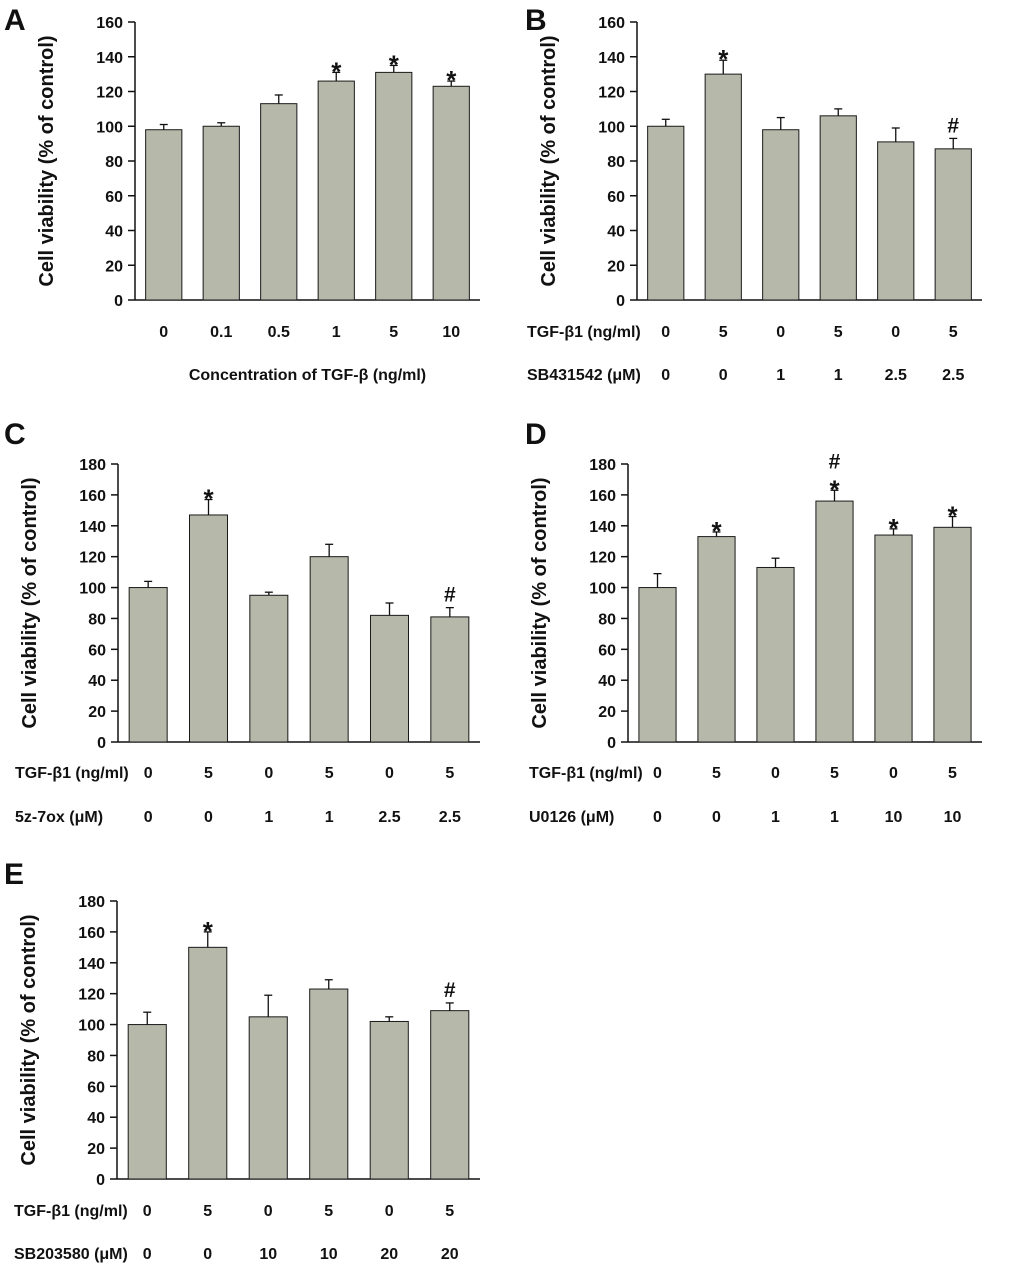 The height and width of the screenshot is (1271, 1020). What do you see at coordinates (14, 874) in the screenshot?
I see `panel-letter: E` at bounding box center [14, 874].